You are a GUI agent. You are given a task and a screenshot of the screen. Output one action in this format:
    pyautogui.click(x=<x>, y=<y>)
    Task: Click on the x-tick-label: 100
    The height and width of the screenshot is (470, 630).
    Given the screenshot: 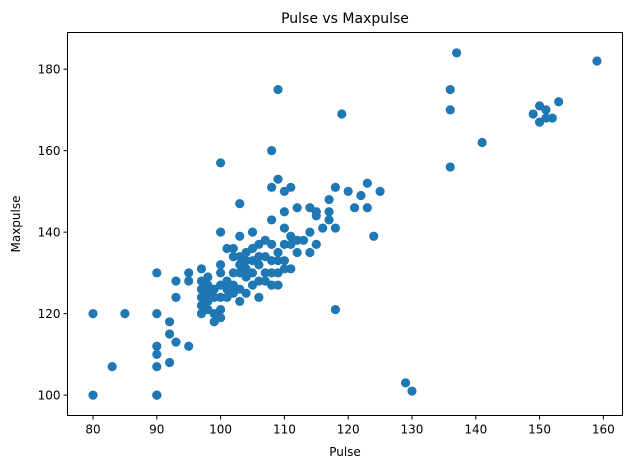 What is the action you would take?
    pyautogui.click(x=220, y=430)
    